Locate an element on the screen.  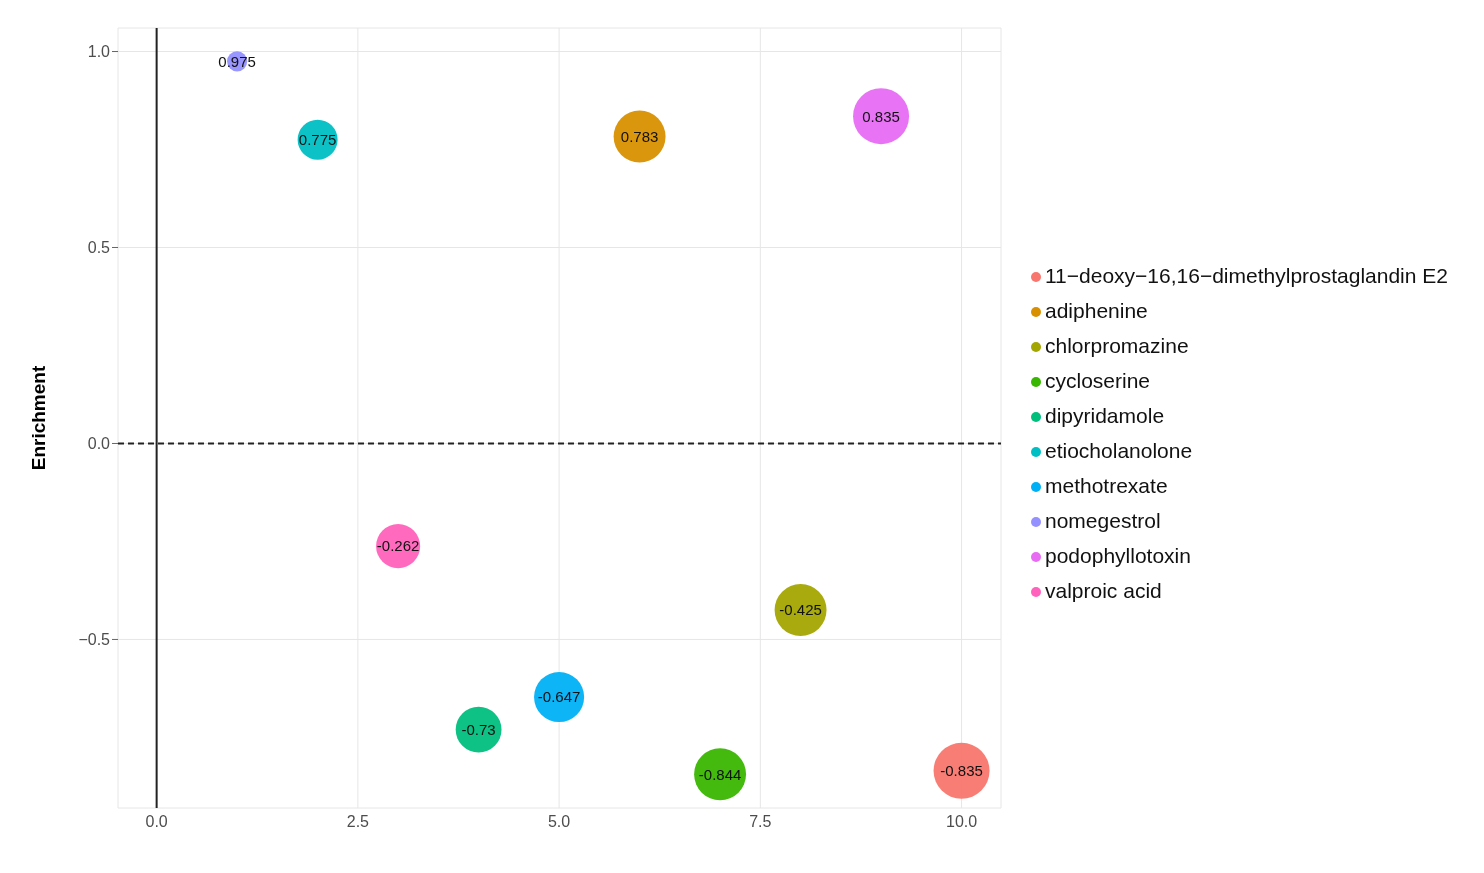
y-tick-label: 0.5 is located at coordinates (99, 248).